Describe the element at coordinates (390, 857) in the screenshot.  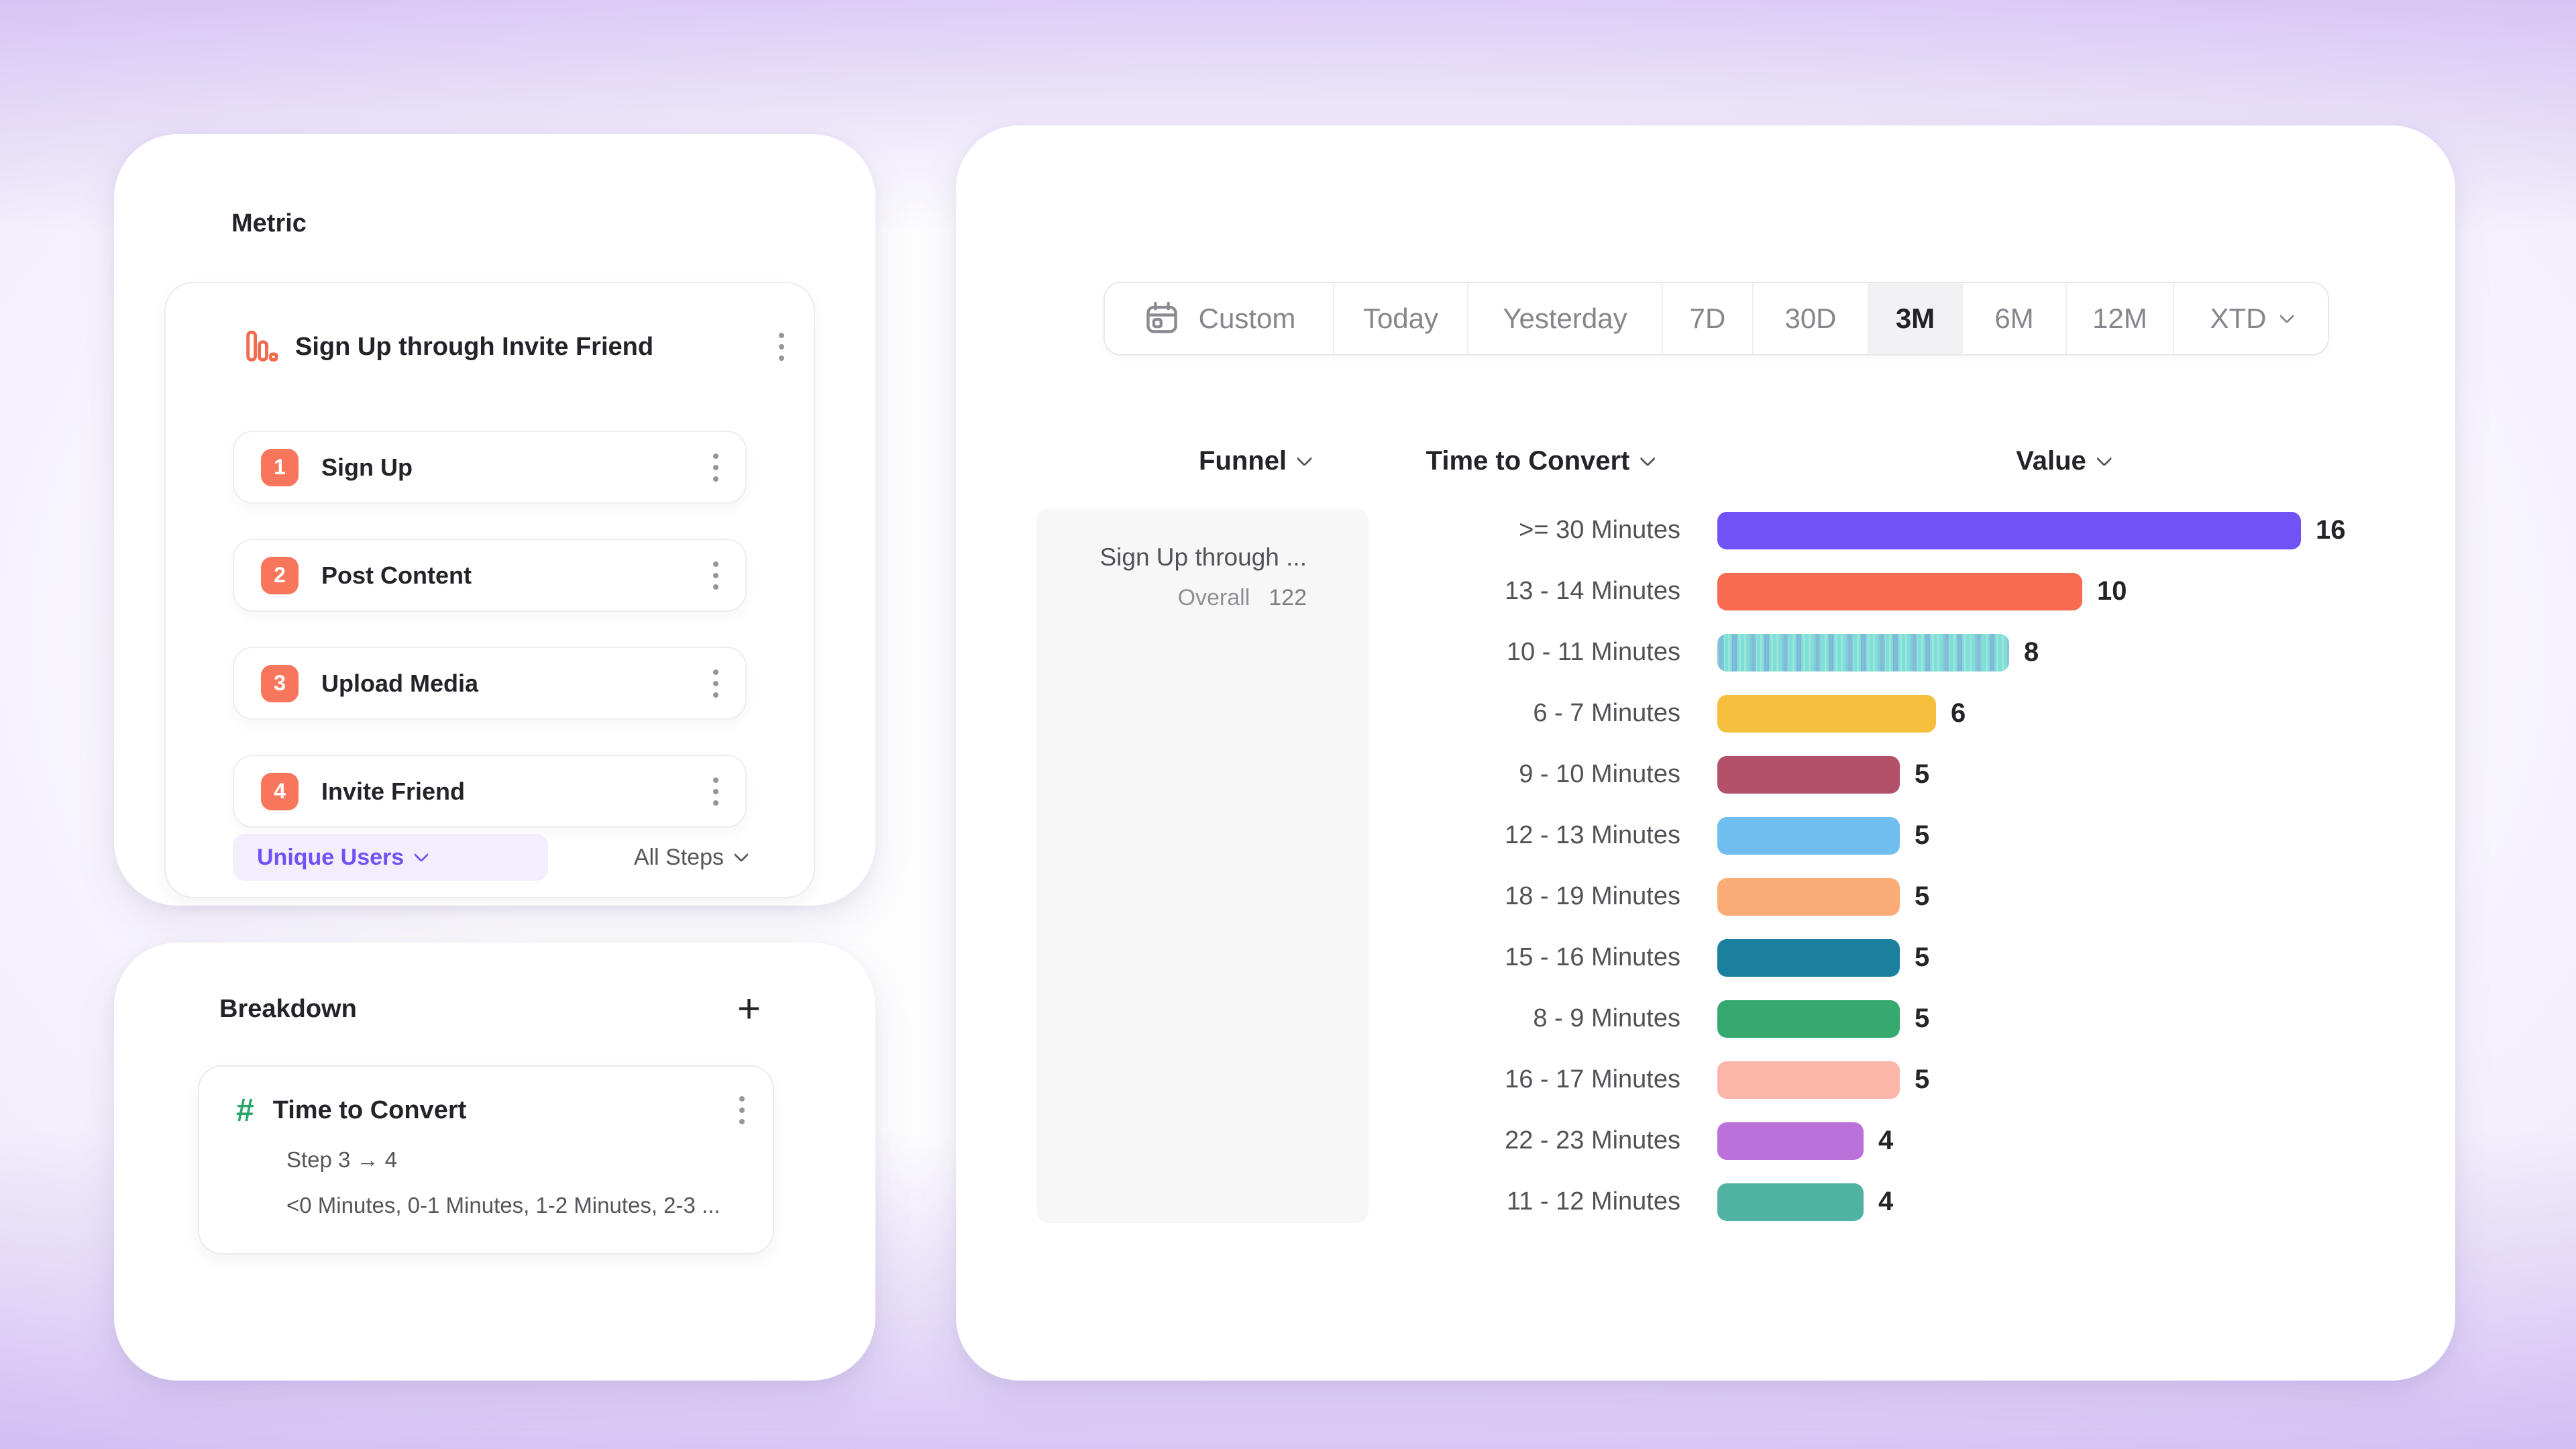
I see `counting-method-dropdown: Unique Users` at that location.